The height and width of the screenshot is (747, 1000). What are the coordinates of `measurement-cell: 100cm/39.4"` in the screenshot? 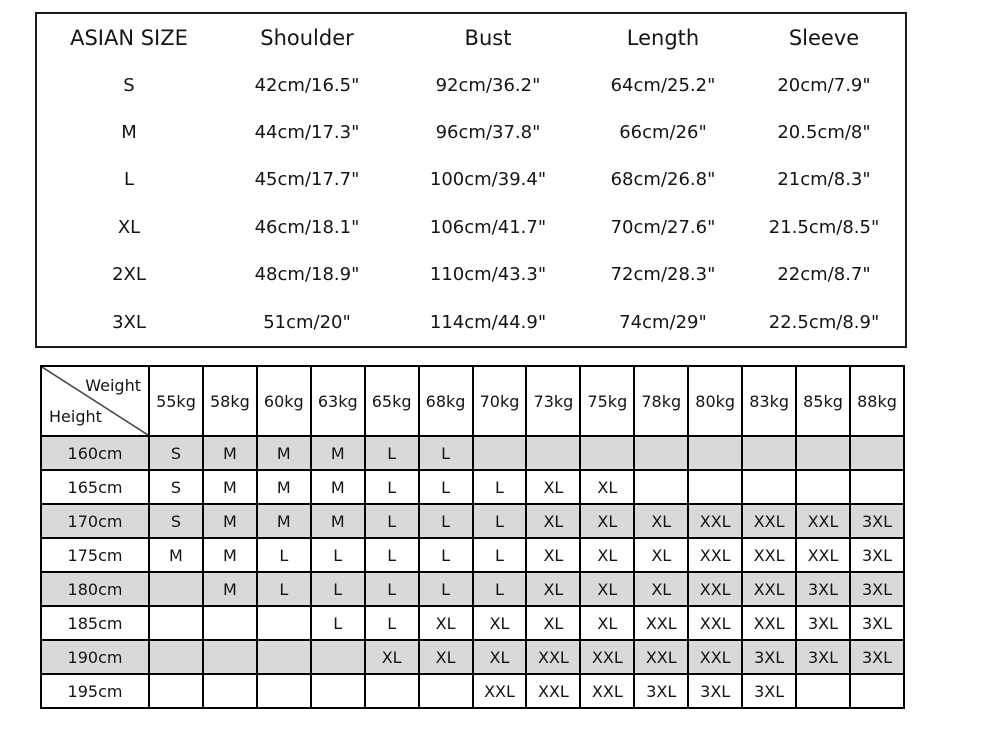 It's located at (488, 180).